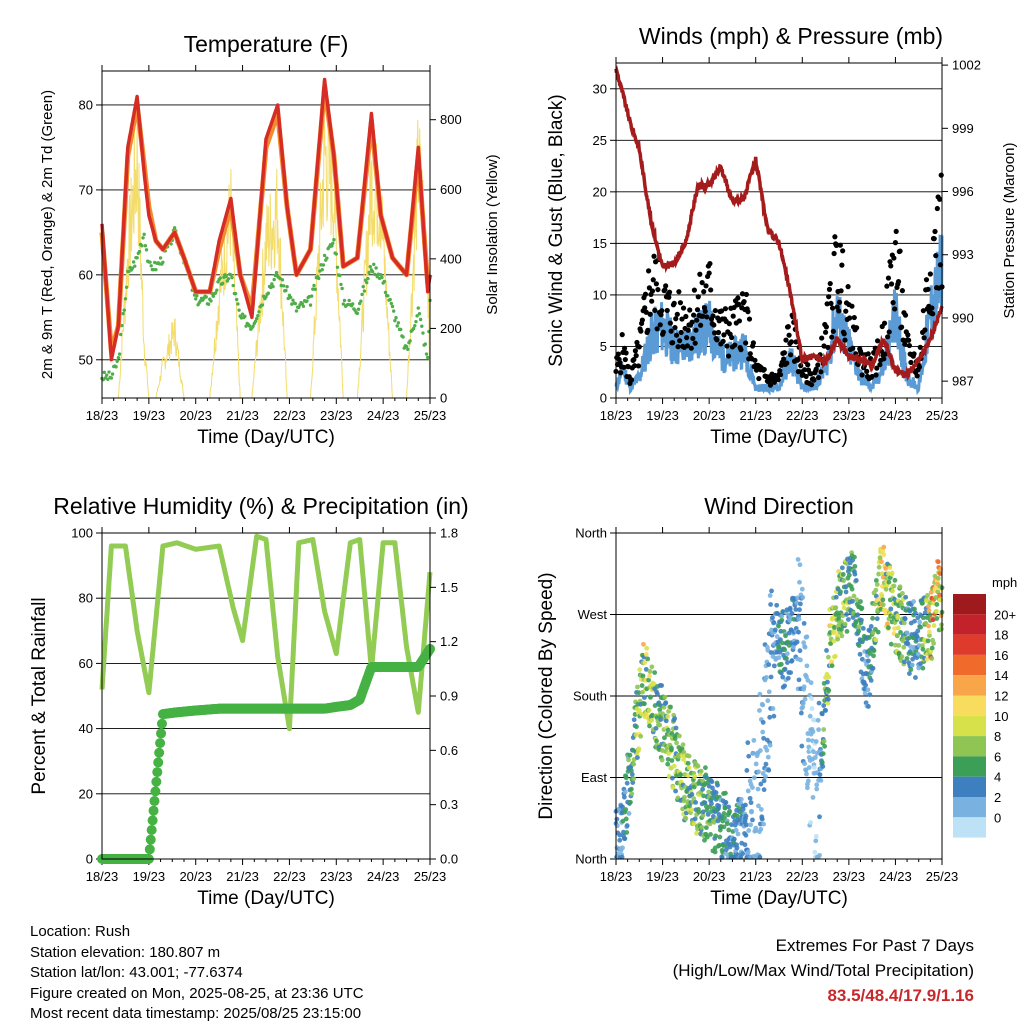 This screenshot has width=1024, height=1025. I want to click on legend-swatch, so click(969, 726).